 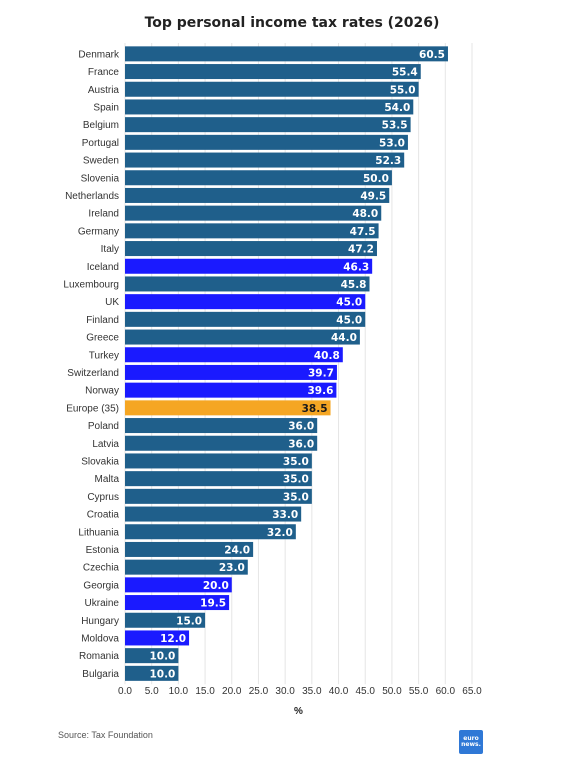 What do you see at coordinates (100, 638) in the screenshot?
I see `category-label: Moldova` at bounding box center [100, 638].